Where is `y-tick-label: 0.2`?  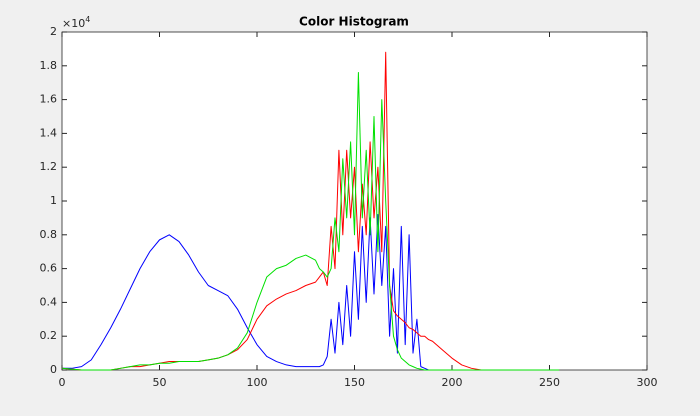
y-tick-label: 0.2 is located at coordinates (49, 335).